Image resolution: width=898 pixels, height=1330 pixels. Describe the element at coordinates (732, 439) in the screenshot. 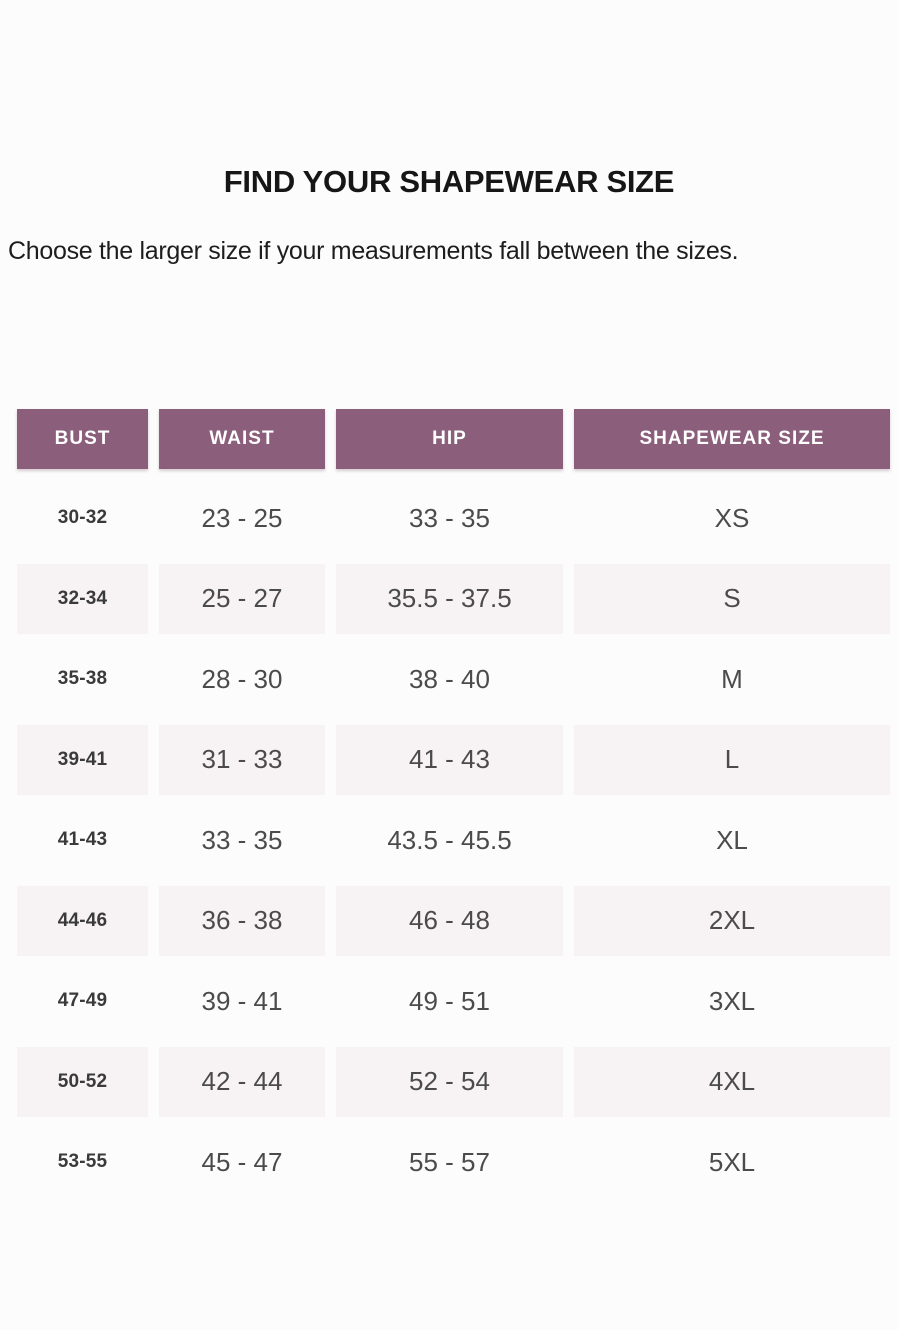

I see `column-header-shapewear-size: SHAPEWEAR SIZE` at that location.